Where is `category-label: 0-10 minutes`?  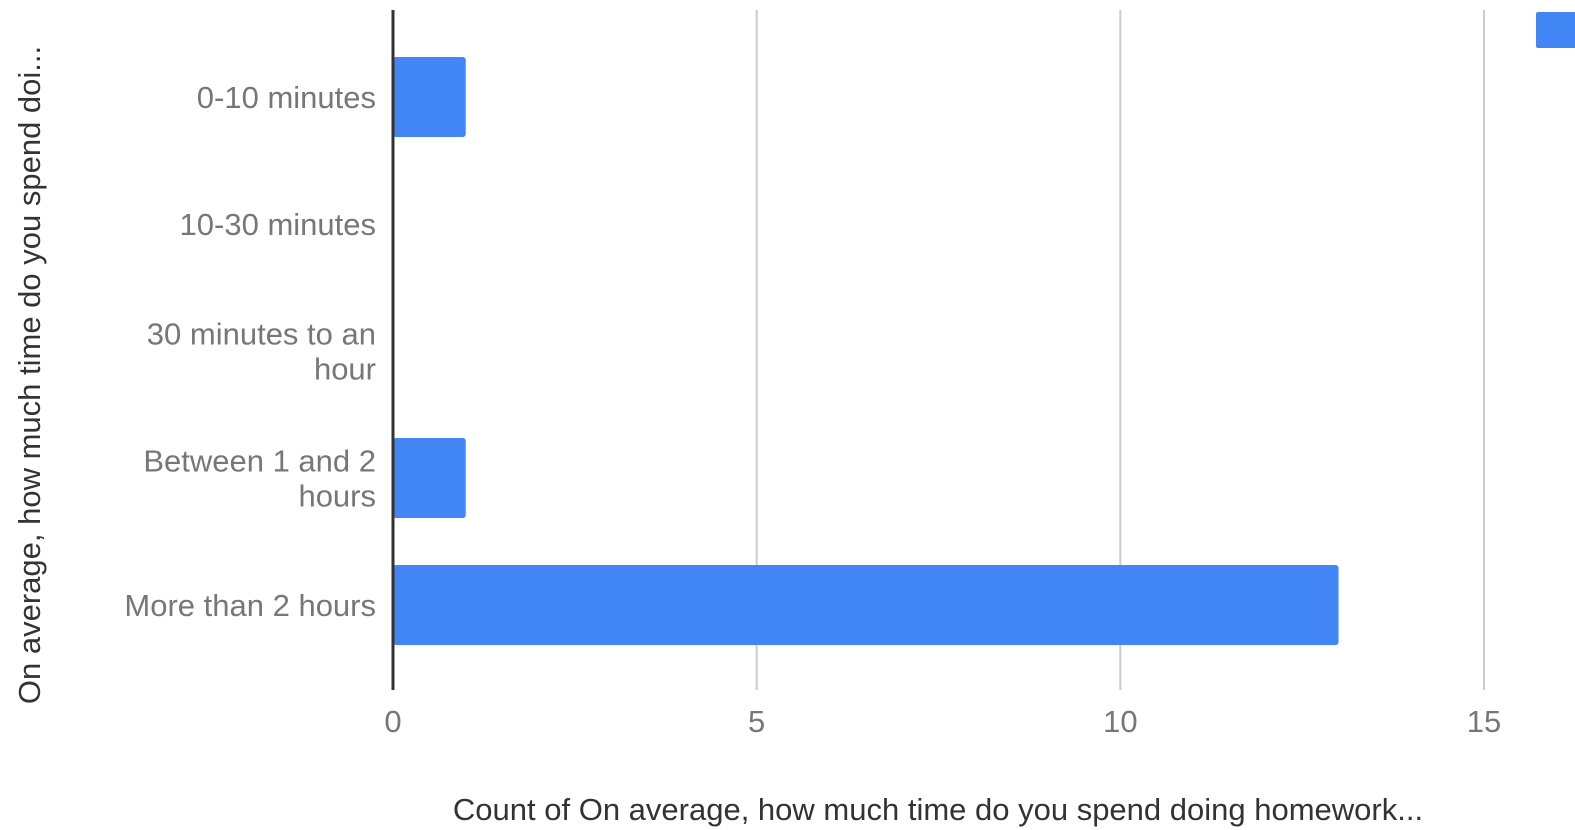
category-label: 0-10 minutes is located at coordinates (286, 97).